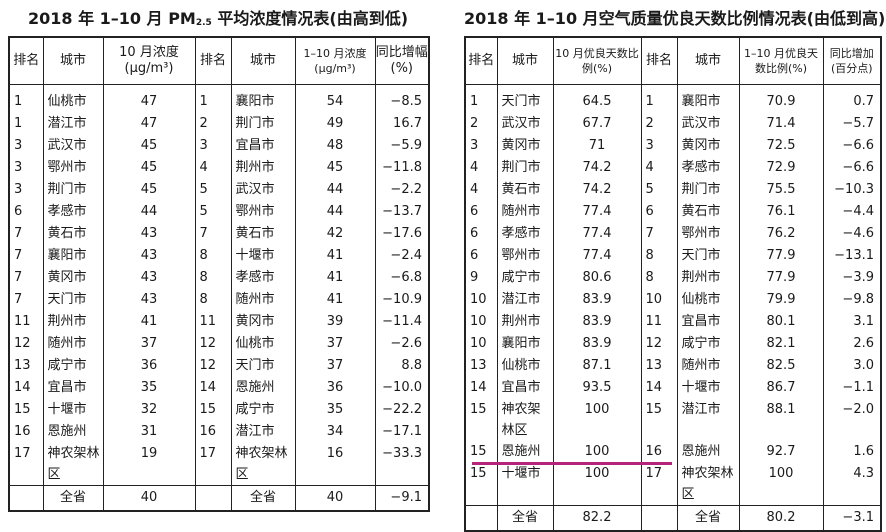 The height and width of the screenshot is (532, 886). Describe the element at coordinates (335, 146) in the screenshot. I see `cell-ytd-value: 48` at that location.